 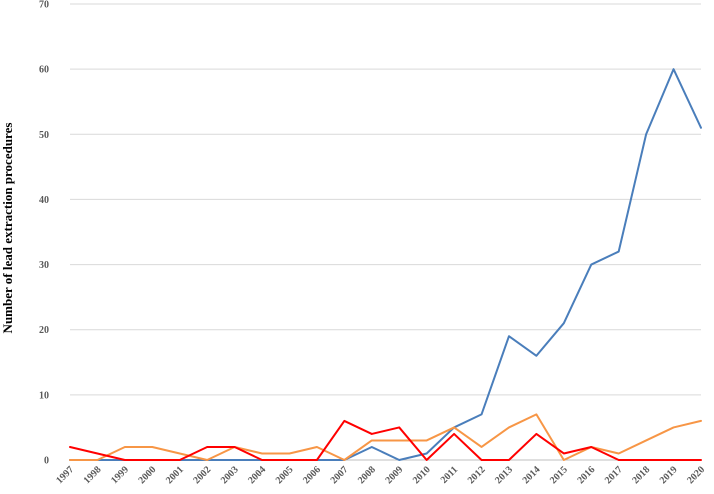 I want to click on y-tick-label: 0, so click(x=46, y=461).